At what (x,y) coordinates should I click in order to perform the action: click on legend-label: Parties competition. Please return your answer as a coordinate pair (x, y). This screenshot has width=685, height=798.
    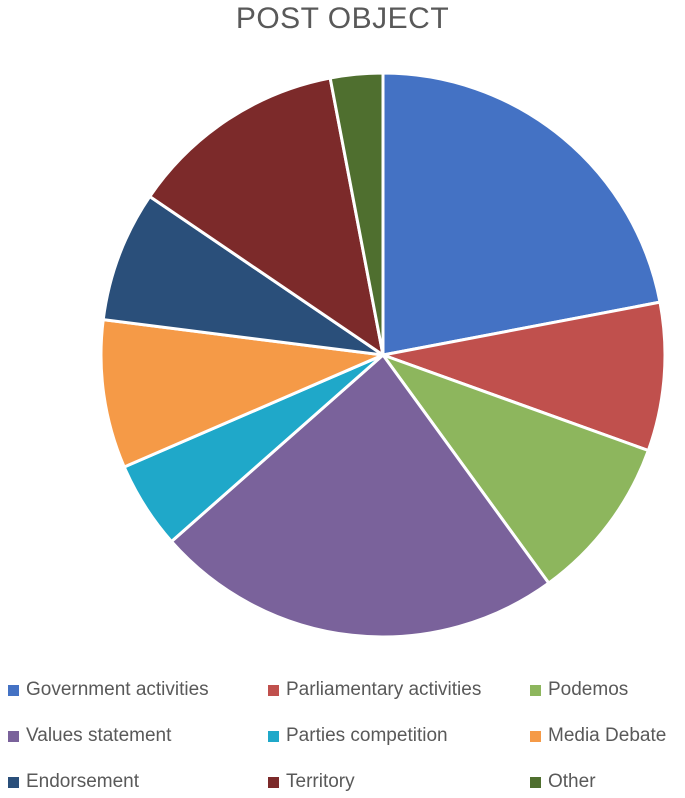
    Looking at the image, I should click on (367, 735).